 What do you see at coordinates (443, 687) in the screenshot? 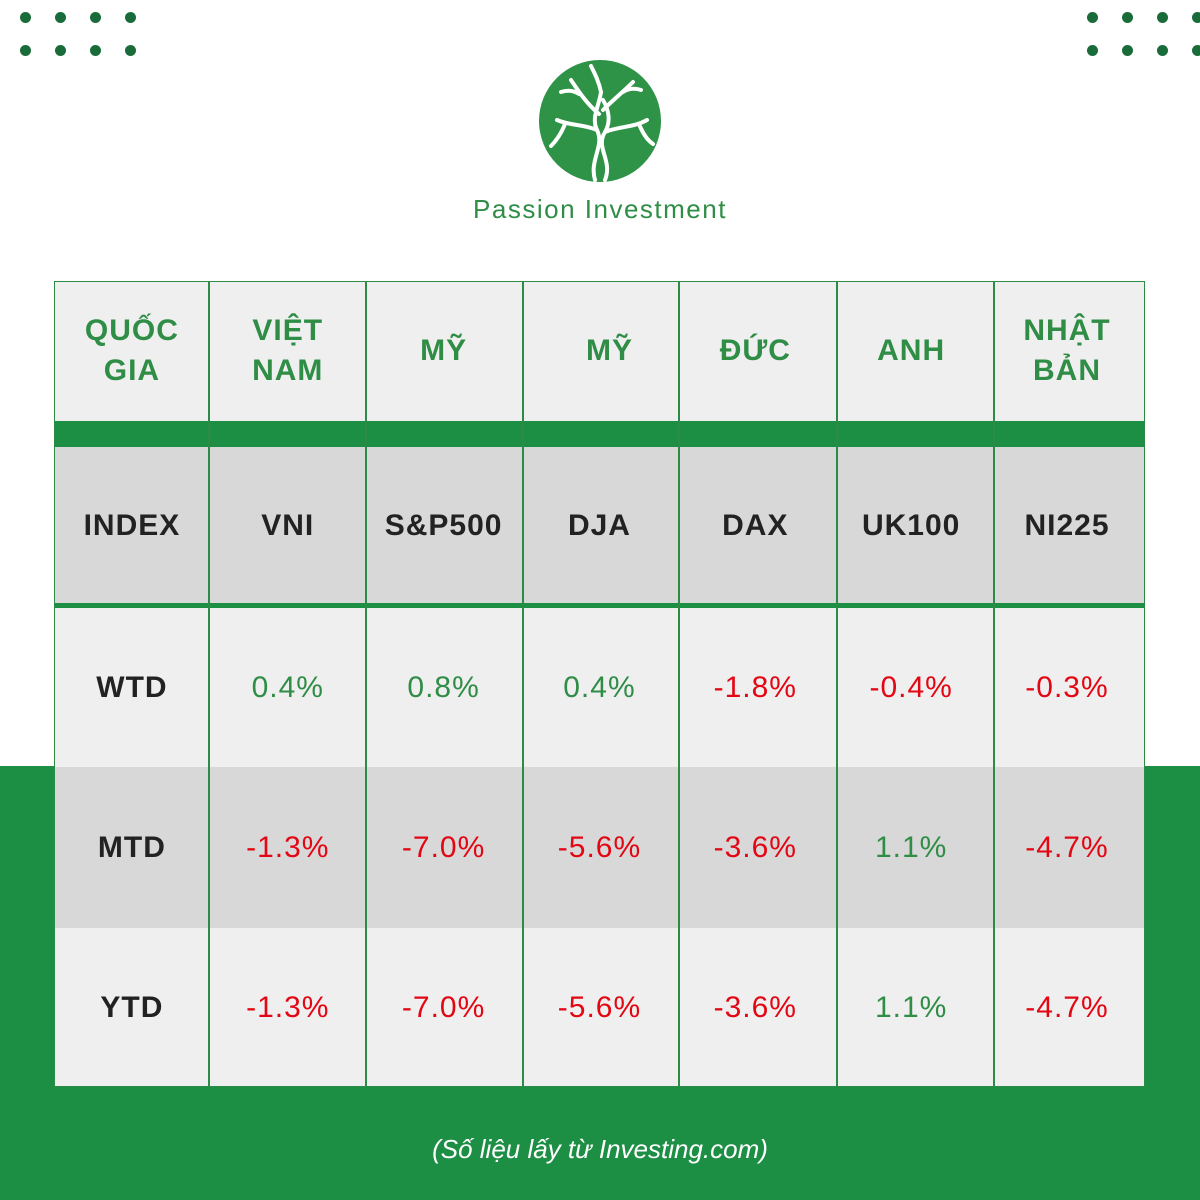
I see `value-cell: 0.8%` at bounding box center [443, 687].